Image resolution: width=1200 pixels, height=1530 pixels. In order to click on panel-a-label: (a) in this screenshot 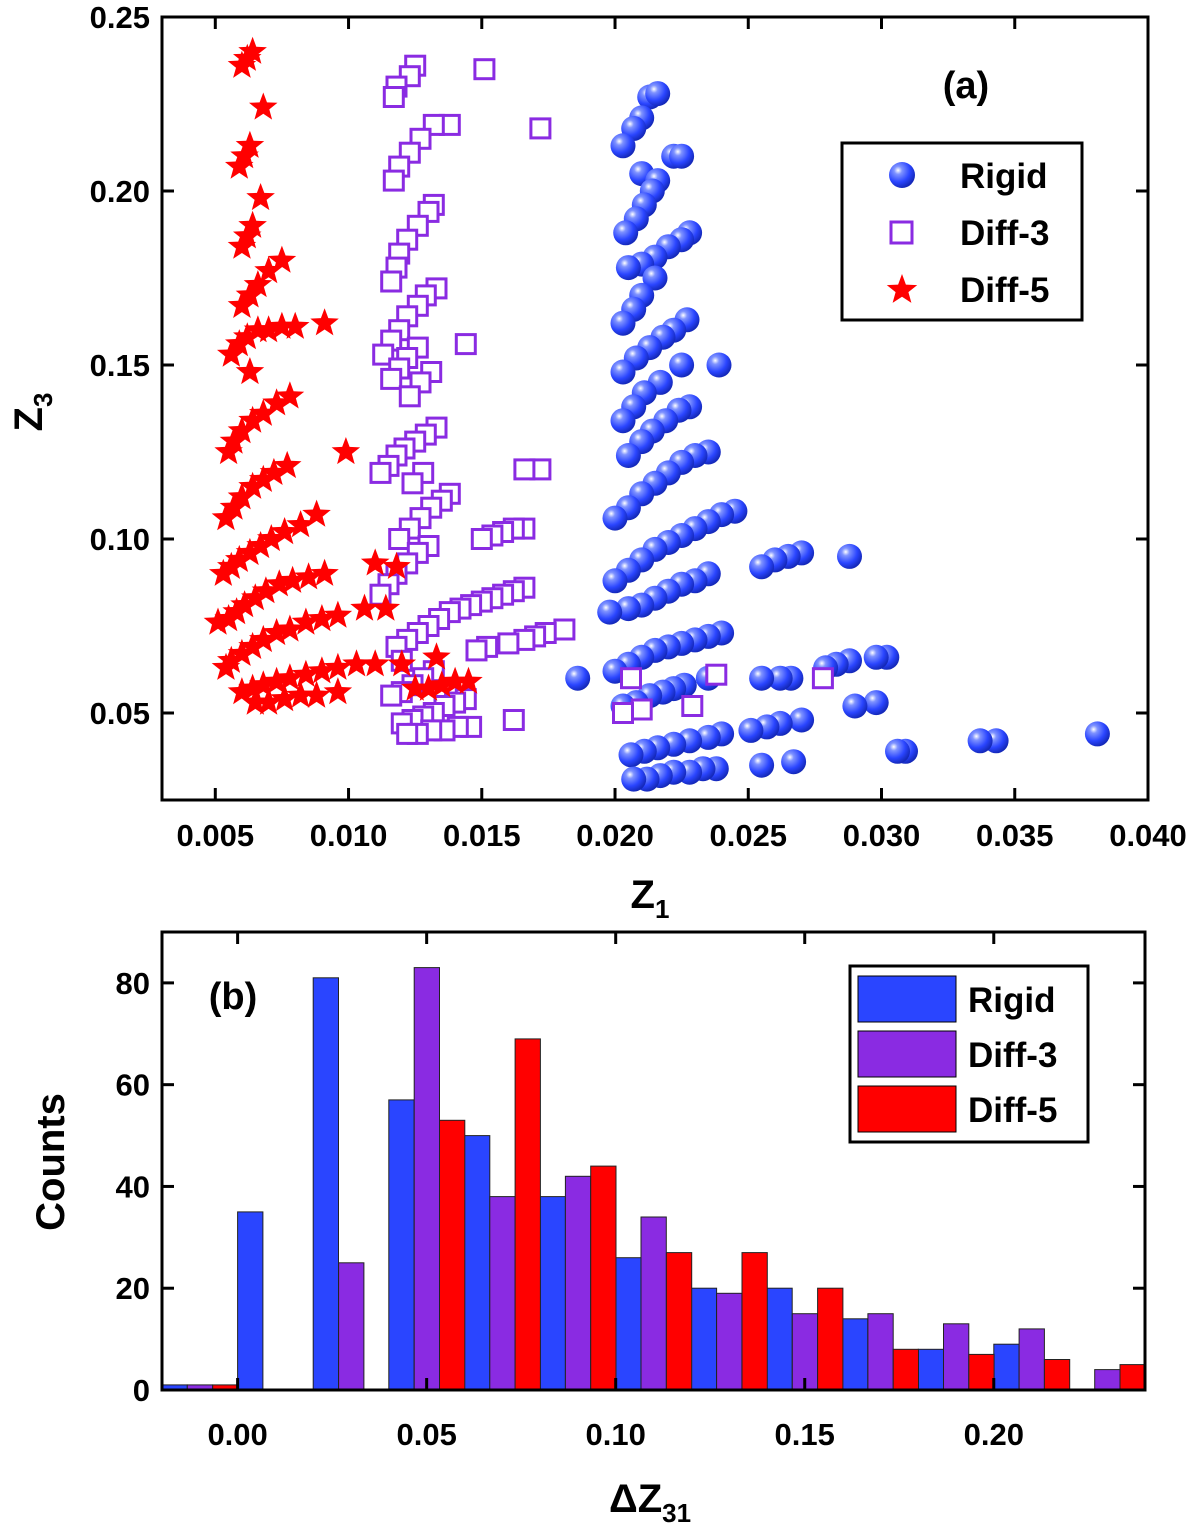, I will do `click(966, 86)`.